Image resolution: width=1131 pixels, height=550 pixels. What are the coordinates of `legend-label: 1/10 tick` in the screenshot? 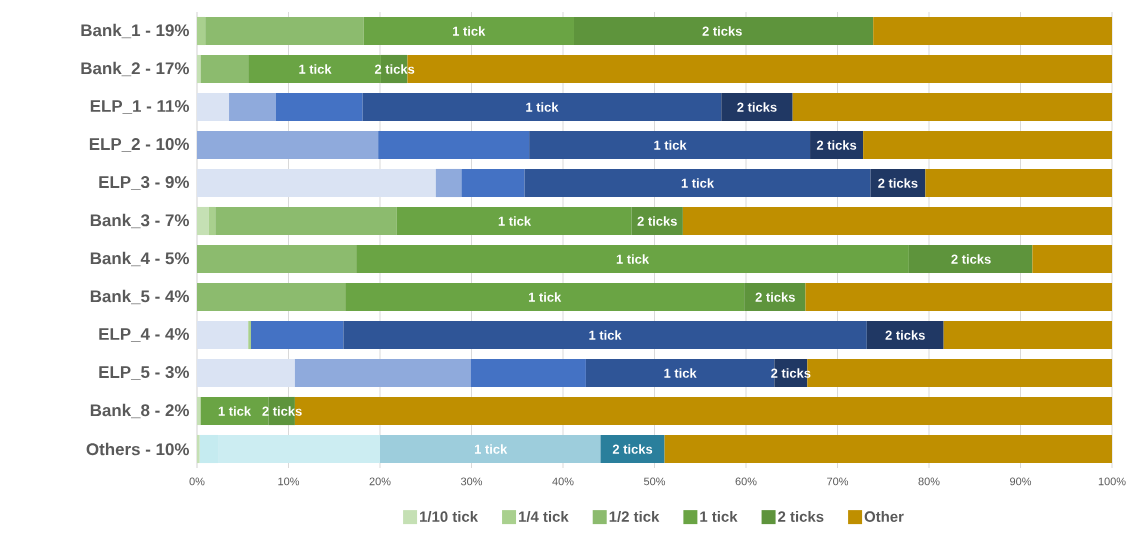 It's located at (449, 516).